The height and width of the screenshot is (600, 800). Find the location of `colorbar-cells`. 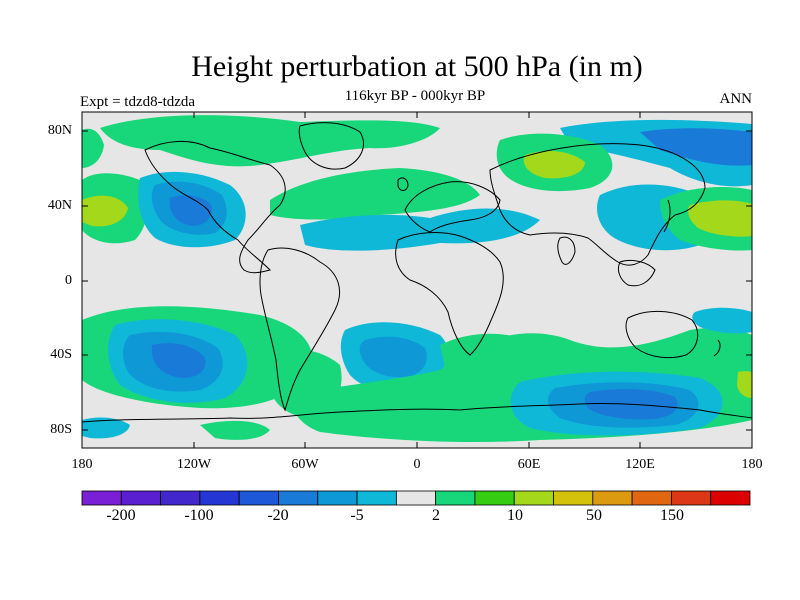

colorbar-cells is located at coordinates (416, 498).